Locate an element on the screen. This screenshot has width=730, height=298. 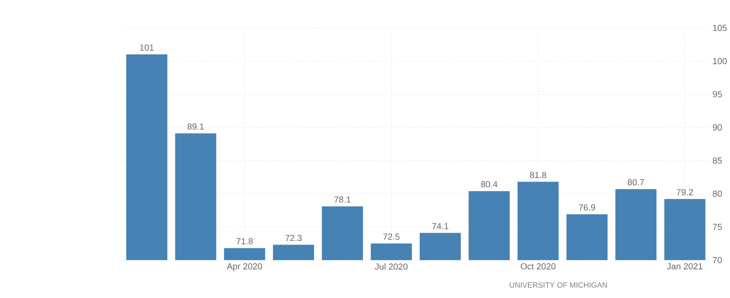
y-tick-label: 80 is located at coordinates (717, 193).